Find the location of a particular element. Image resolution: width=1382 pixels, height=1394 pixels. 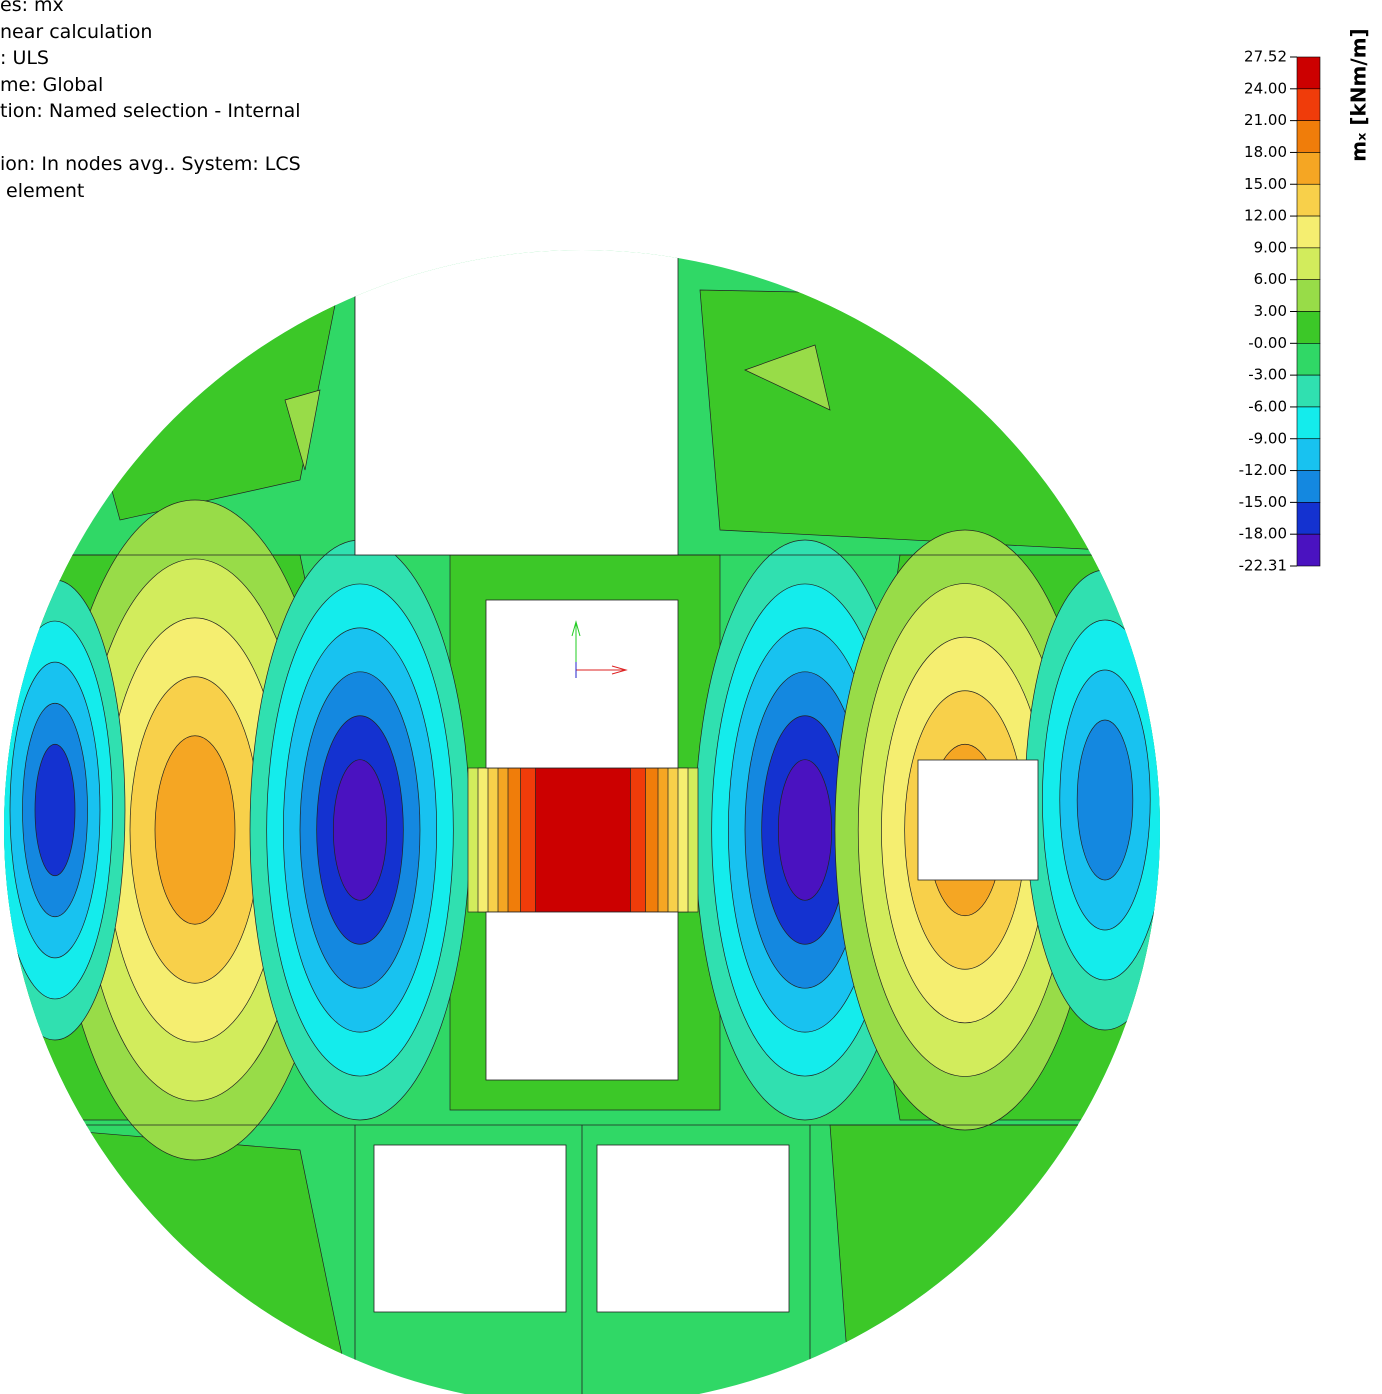

legend-label: -3.00 is located at coordinates (1267, 375).